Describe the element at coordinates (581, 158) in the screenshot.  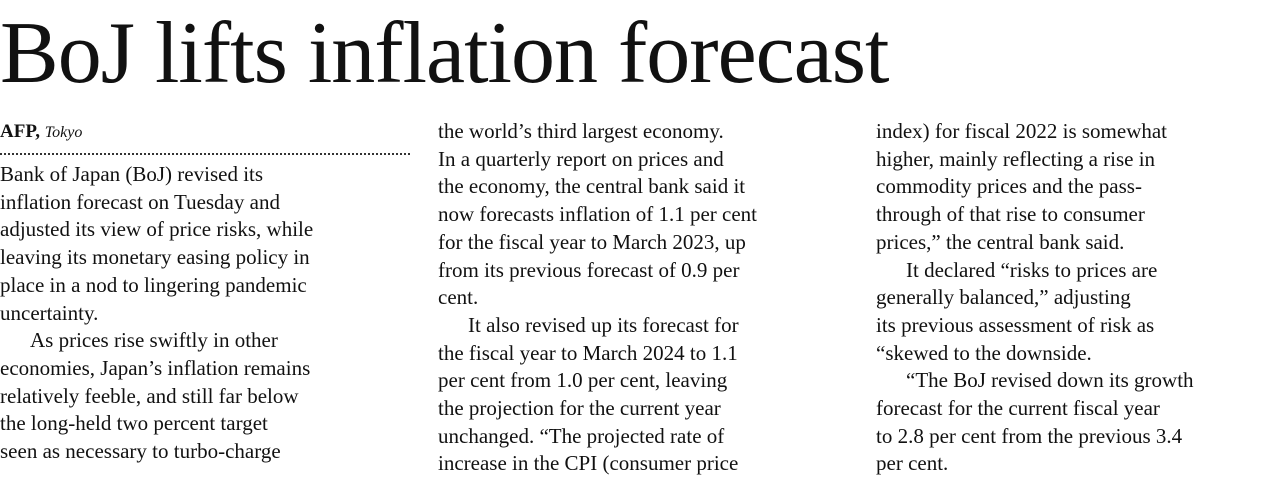
I see `article-text-line: In a quarterly report on prices and` at that location.